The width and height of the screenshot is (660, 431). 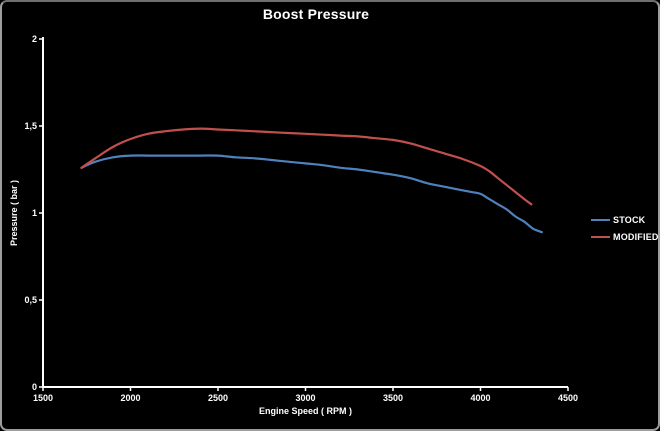 What do you see at coordinates (43, 398) in the screenshot?
I see `x-tick-label: 1500` at bounding box center [43, 398].